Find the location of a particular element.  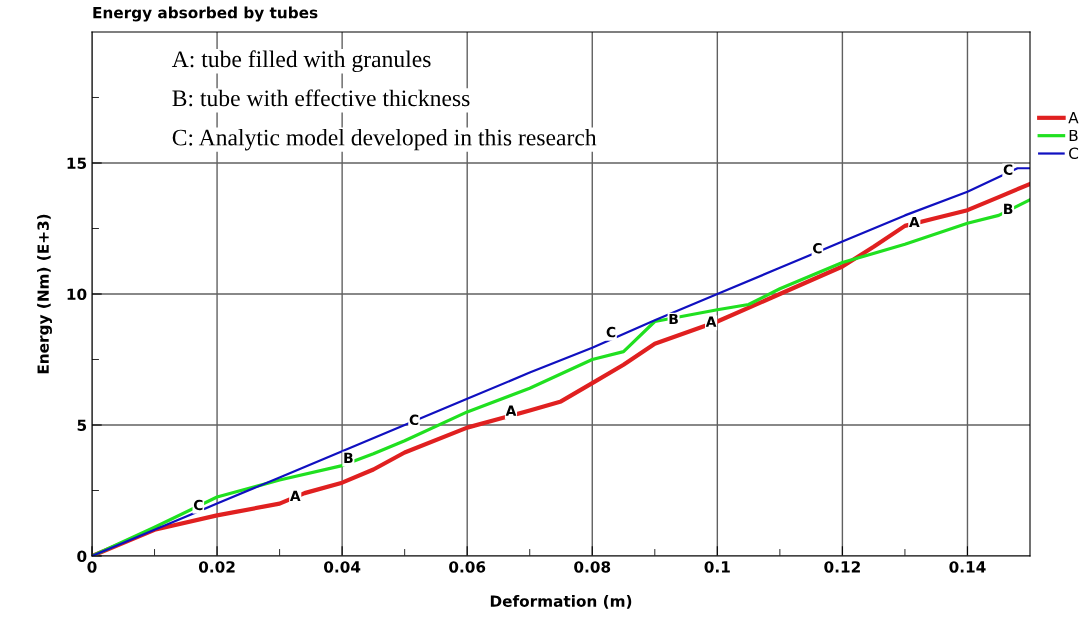

y-axis-title: Energy (Nm) (E+3) is located at coordinates (44, 294).